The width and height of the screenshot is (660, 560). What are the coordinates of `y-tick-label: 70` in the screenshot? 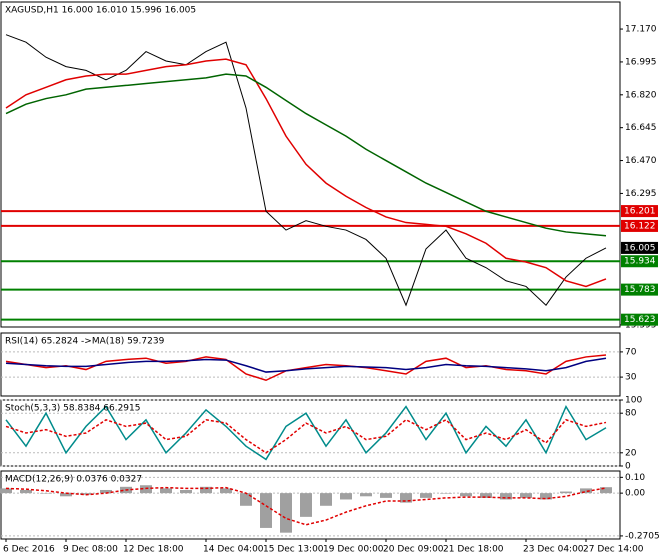 It's located at (631, 352).